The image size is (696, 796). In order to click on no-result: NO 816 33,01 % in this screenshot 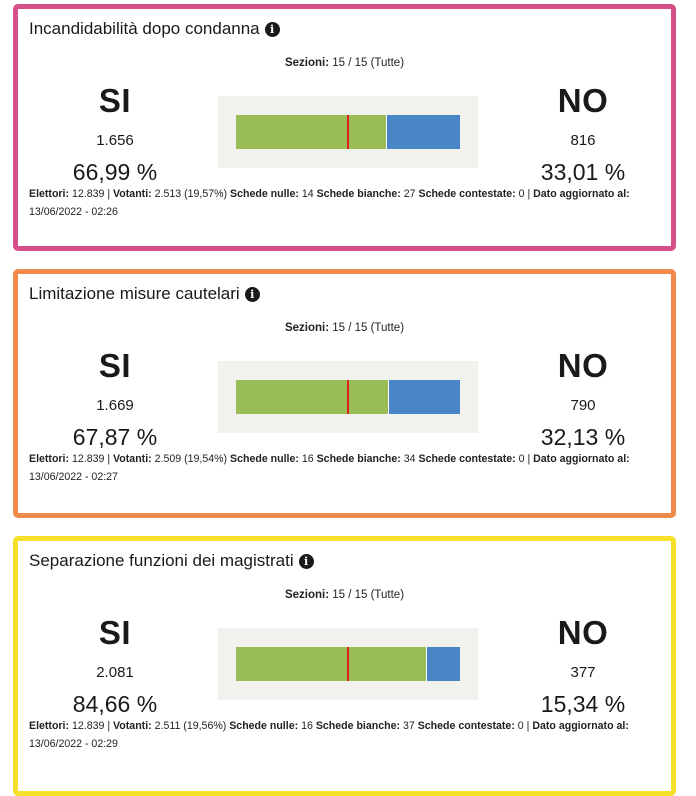, I will do `click(583, 134)`.